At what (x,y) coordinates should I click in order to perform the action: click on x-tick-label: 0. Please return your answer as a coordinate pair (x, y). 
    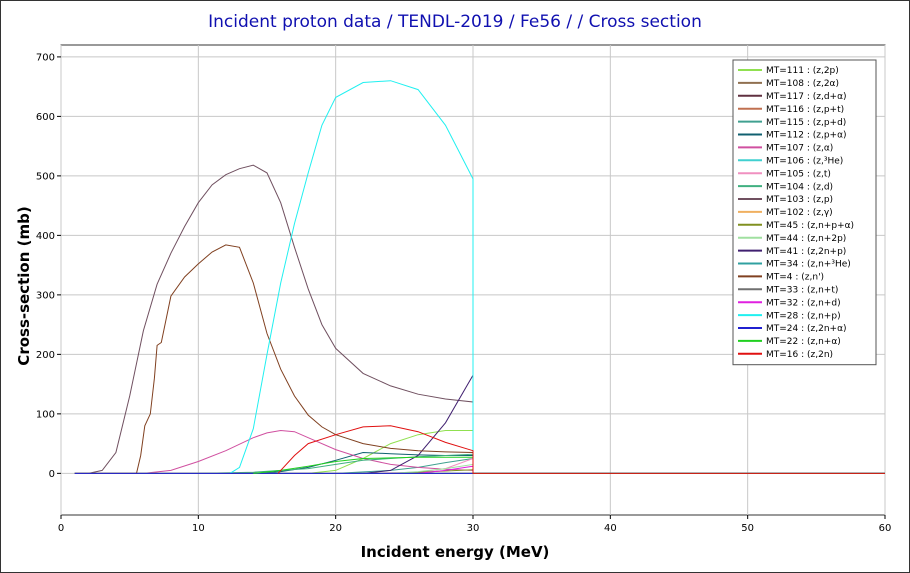
    Looking at the image, I should click on (61, 528).